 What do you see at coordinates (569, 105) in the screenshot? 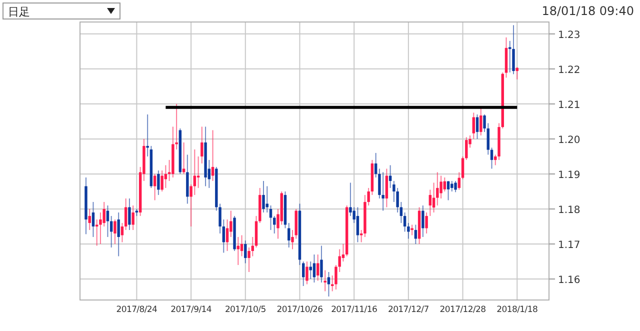
I see `y-tick-label: 1.21` at bounding box center [569, 105].